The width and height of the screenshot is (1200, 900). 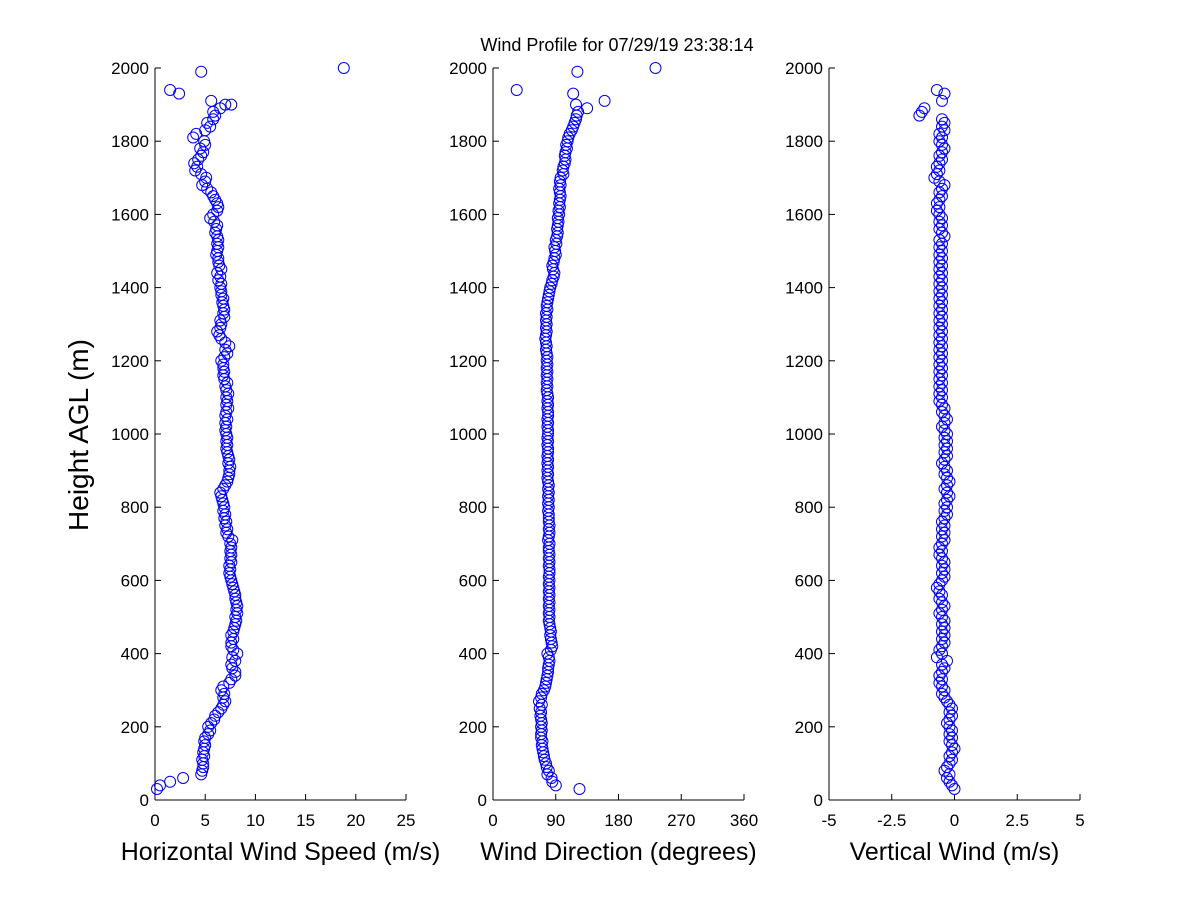 I want to click on y-tick-label: 1800, so click(x=804, y=141).